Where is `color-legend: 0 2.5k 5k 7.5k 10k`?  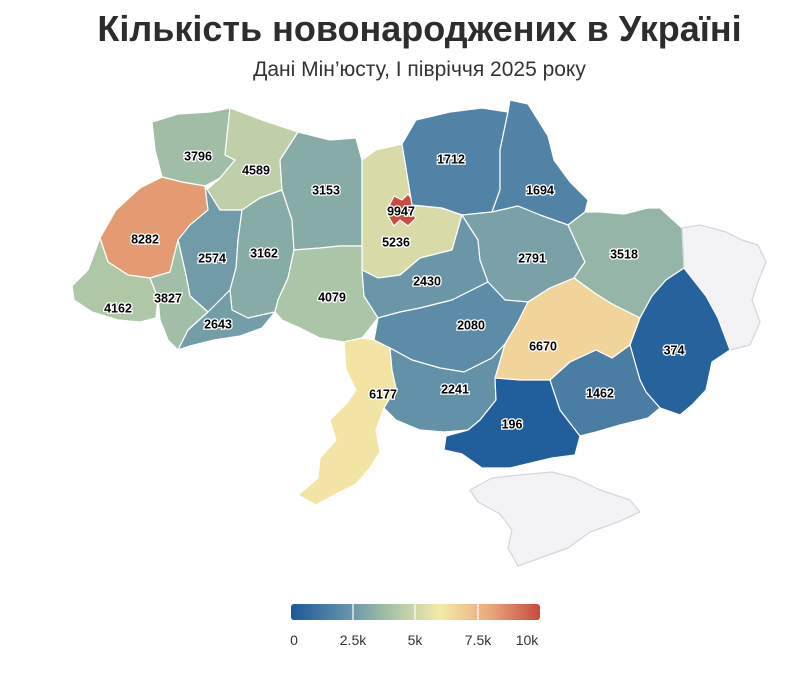 color-legend: 0 2.5k 5k 7.5k 10k is located at coordinates (415, 626).